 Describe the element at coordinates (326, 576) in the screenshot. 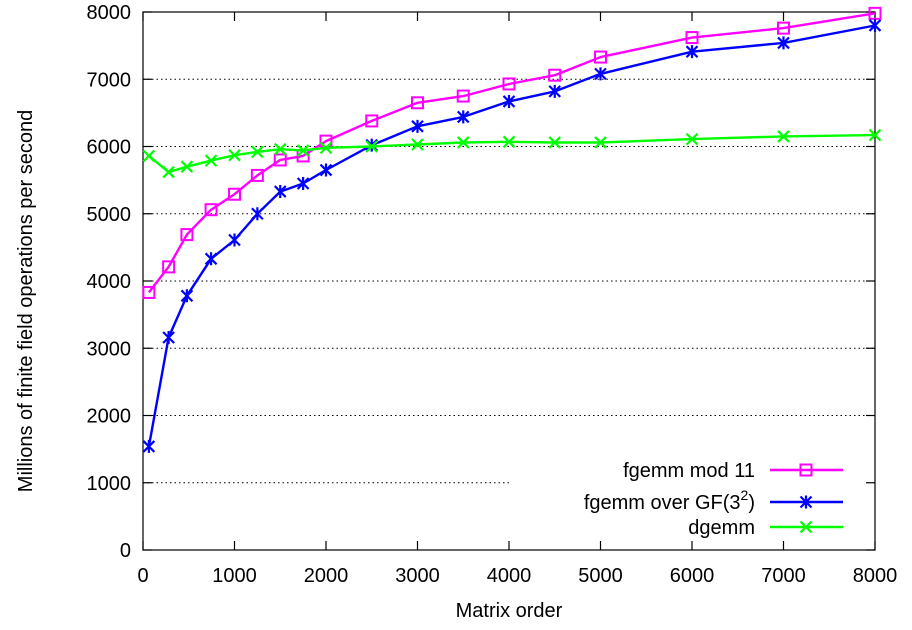

I see `x-tick-label: 2000` at that location.